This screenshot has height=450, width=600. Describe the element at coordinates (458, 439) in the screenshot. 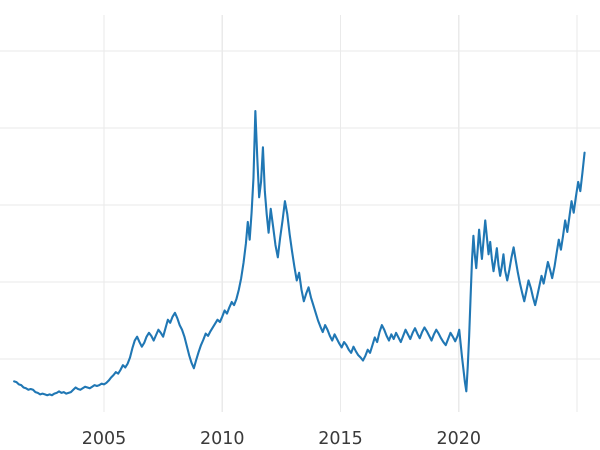

I see `x-tick-label-2020: 2020` at that location.